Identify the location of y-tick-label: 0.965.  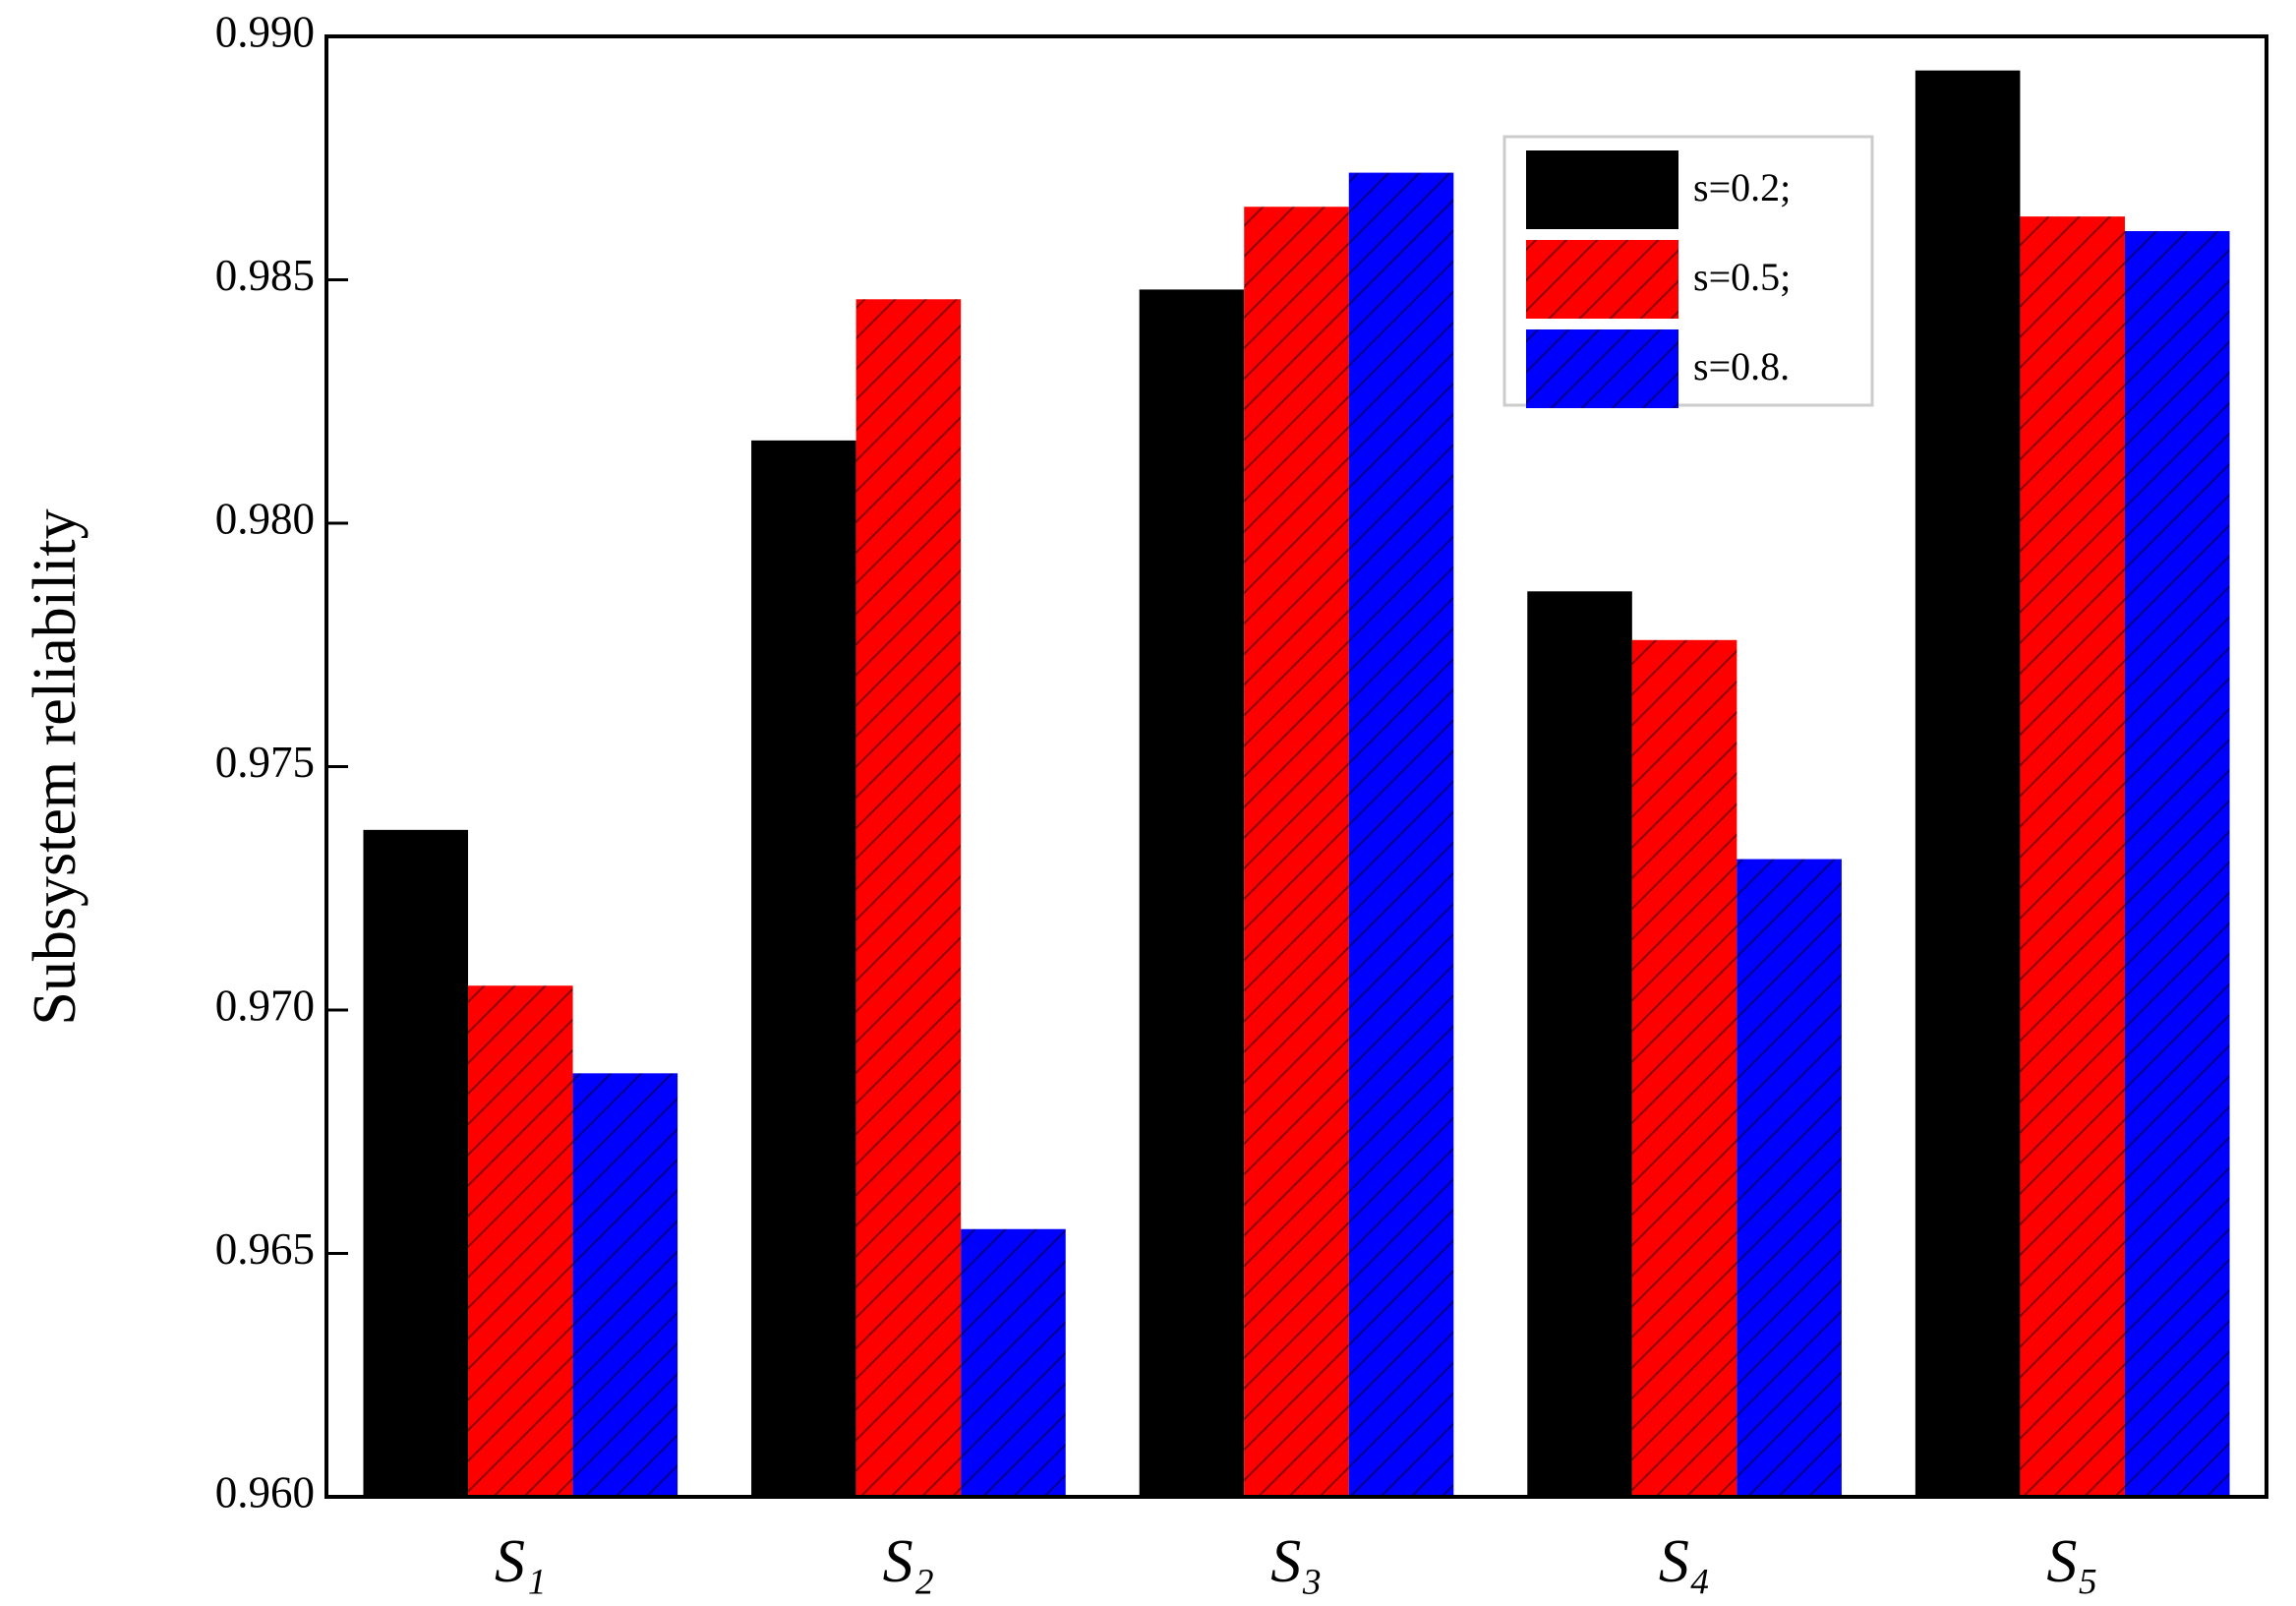
(265, 1249).